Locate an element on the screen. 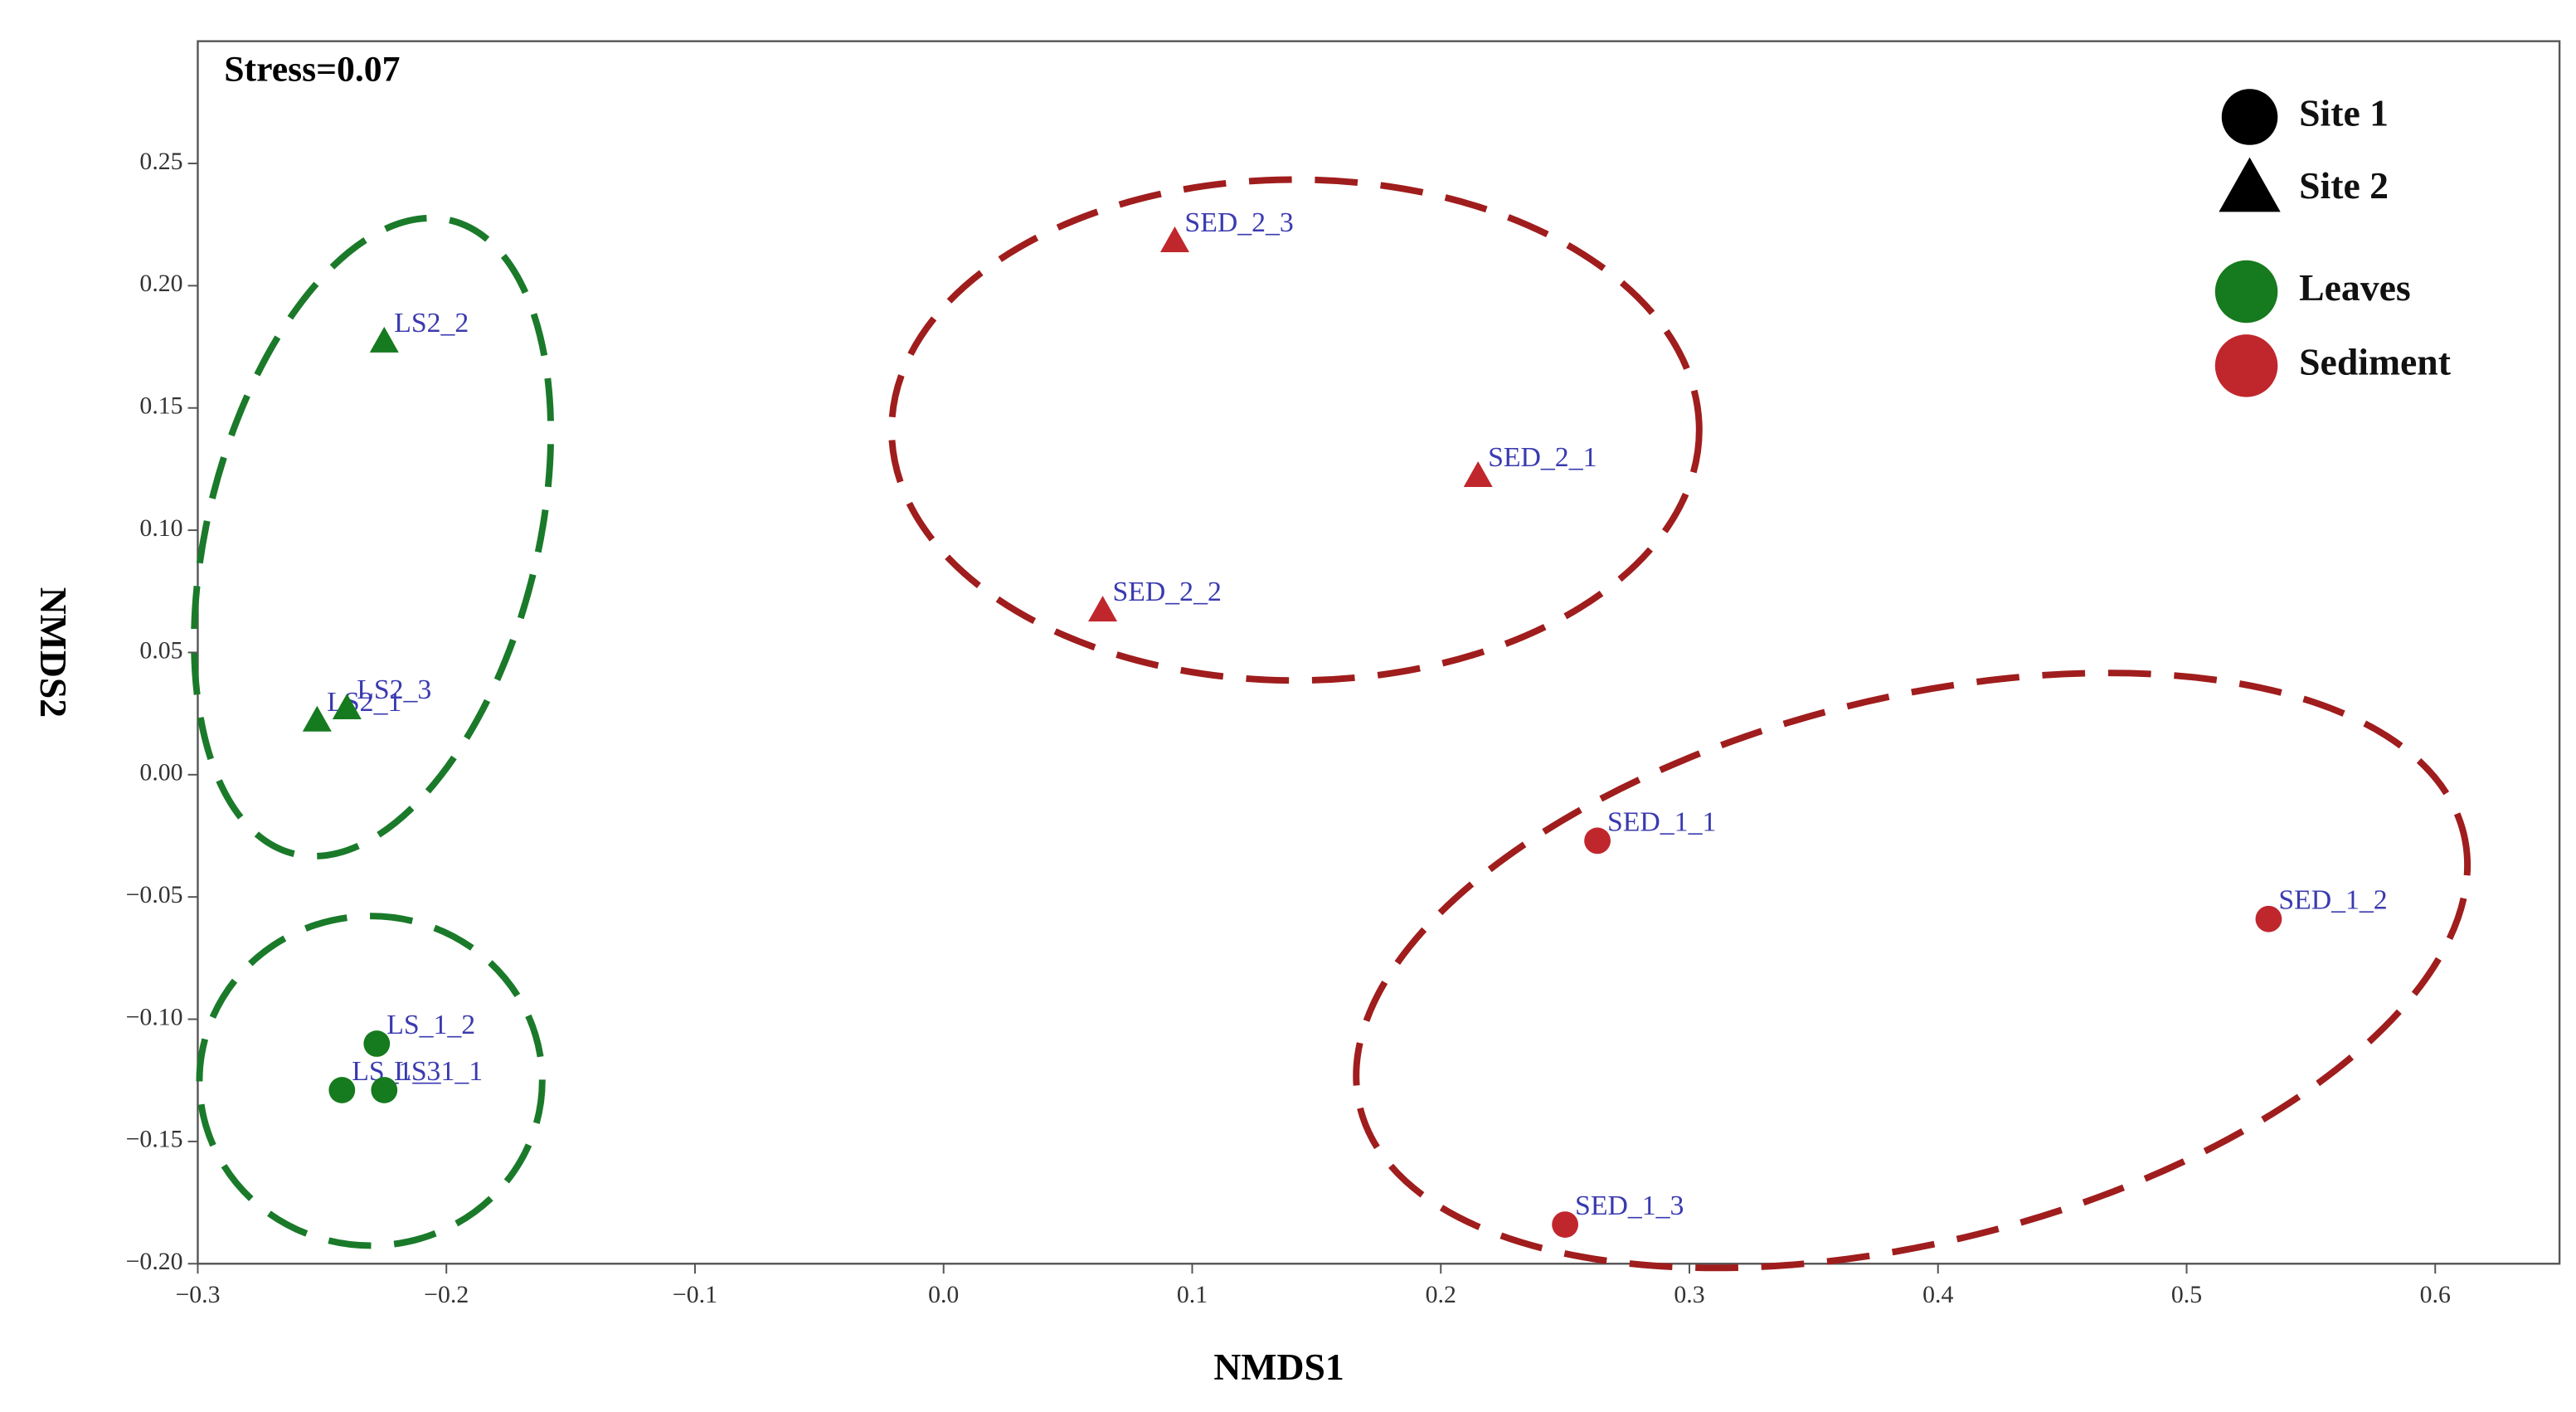 Image resolution: width=2576 pixels, height=1412 pixels. x-tick-label: 0.3 is located at coordinates (1689, 1294).